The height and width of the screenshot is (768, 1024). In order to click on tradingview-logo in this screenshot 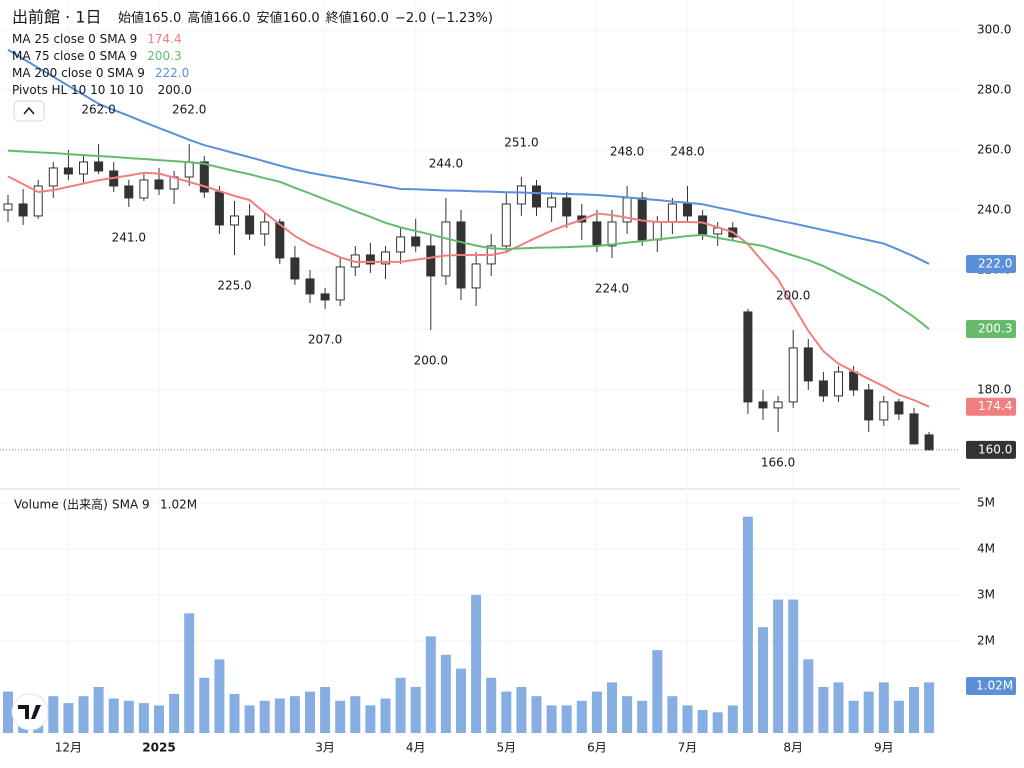, I will do `click(30, 712)`.